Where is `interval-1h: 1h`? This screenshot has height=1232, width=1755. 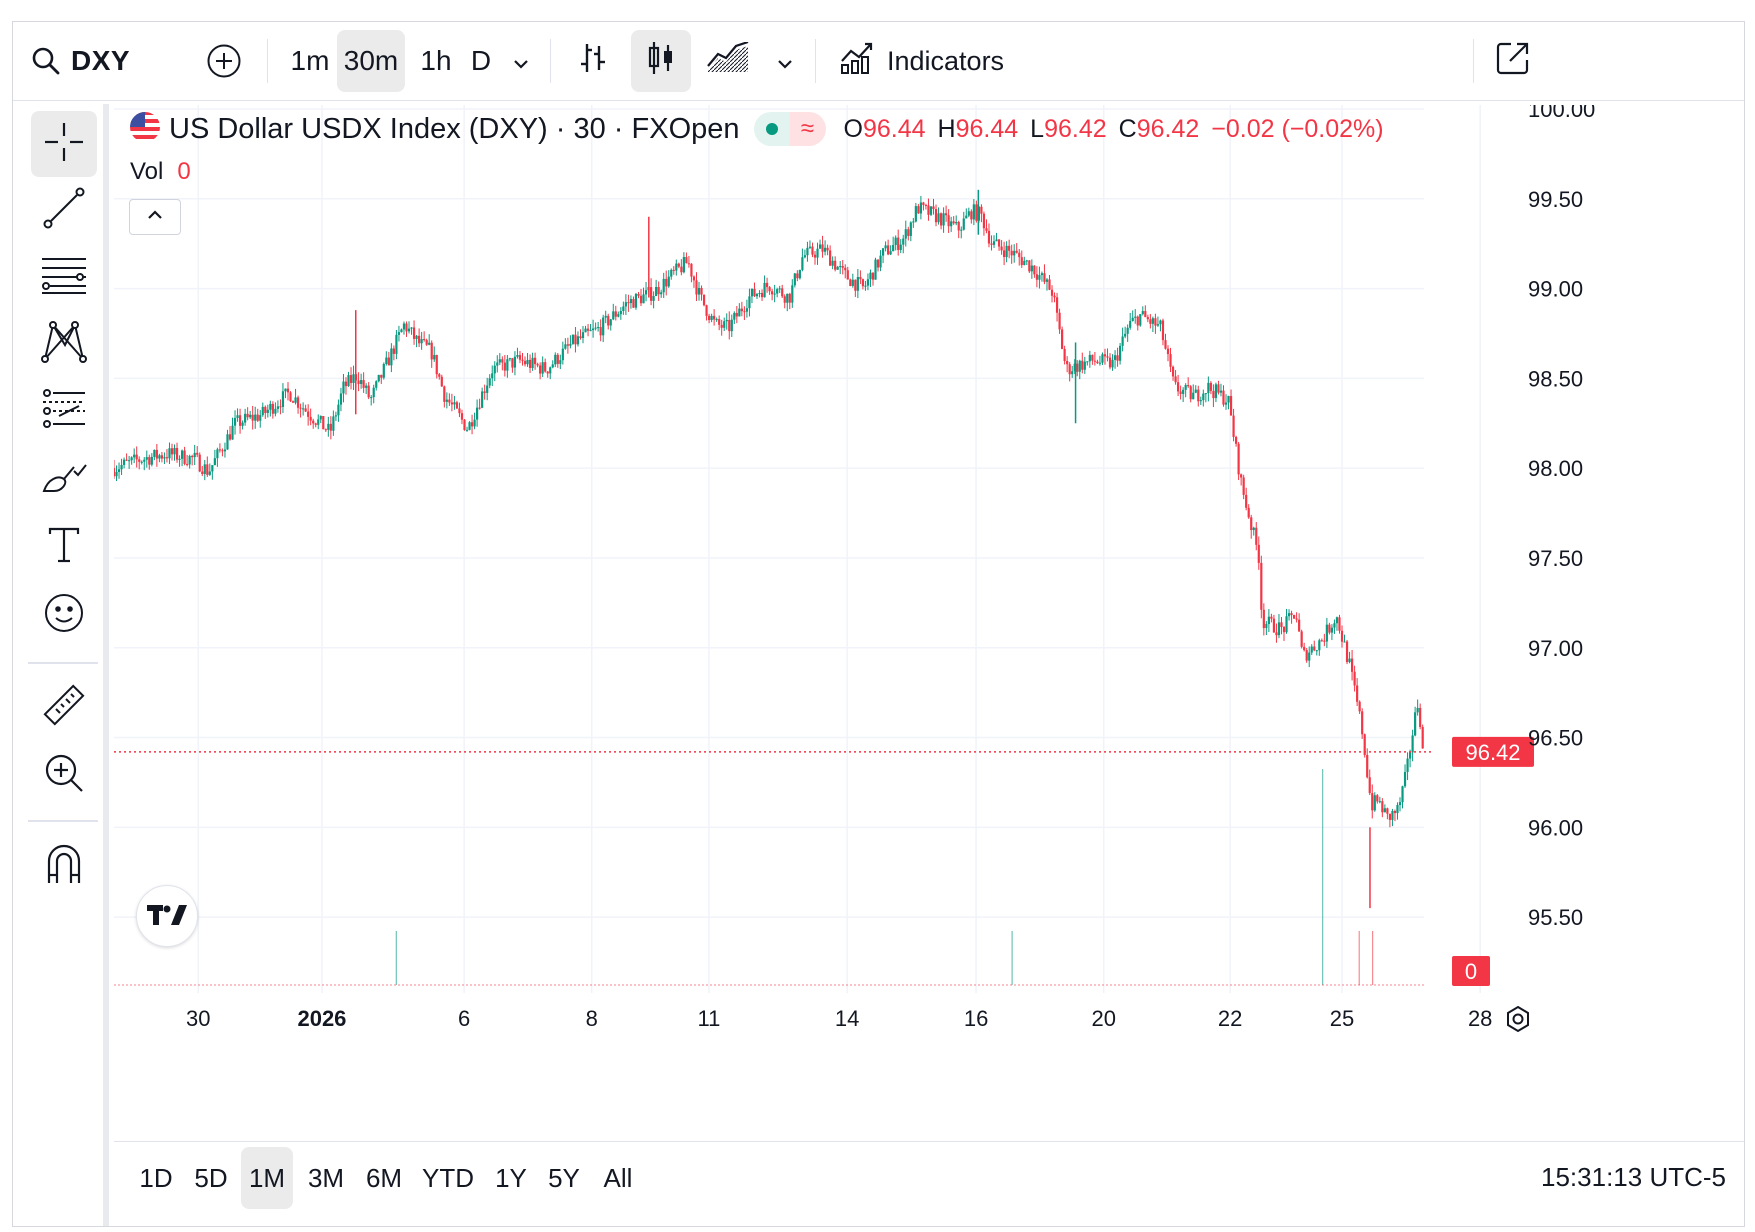 interval-1h: 1h is located at coordinates (436, 60).